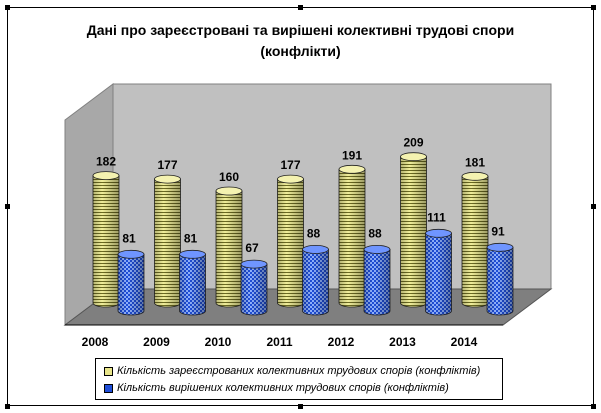 Image resolution: width=601 pixels, height=413 pixels. I want to click on selection-handle-bottom-mid, so click(300, 406).